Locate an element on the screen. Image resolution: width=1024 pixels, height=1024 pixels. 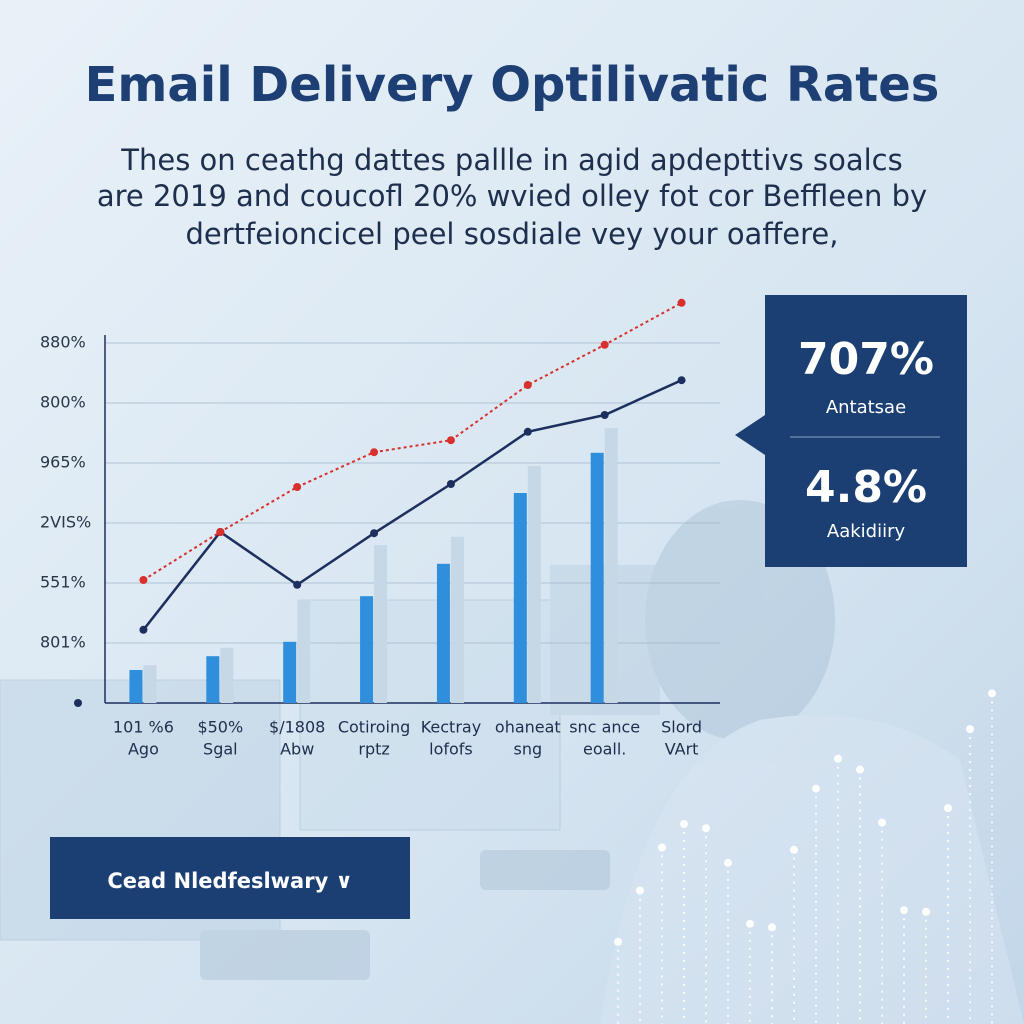
button-box is located at coordinates (230, 878).